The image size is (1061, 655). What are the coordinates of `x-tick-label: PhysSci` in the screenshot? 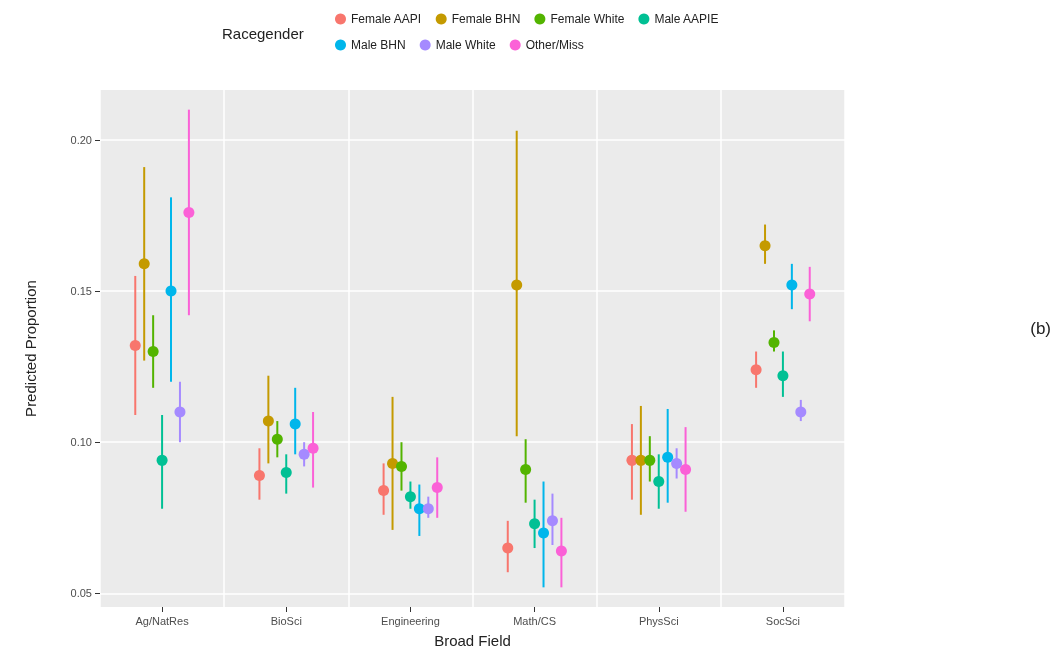 It's located at (658, 620).